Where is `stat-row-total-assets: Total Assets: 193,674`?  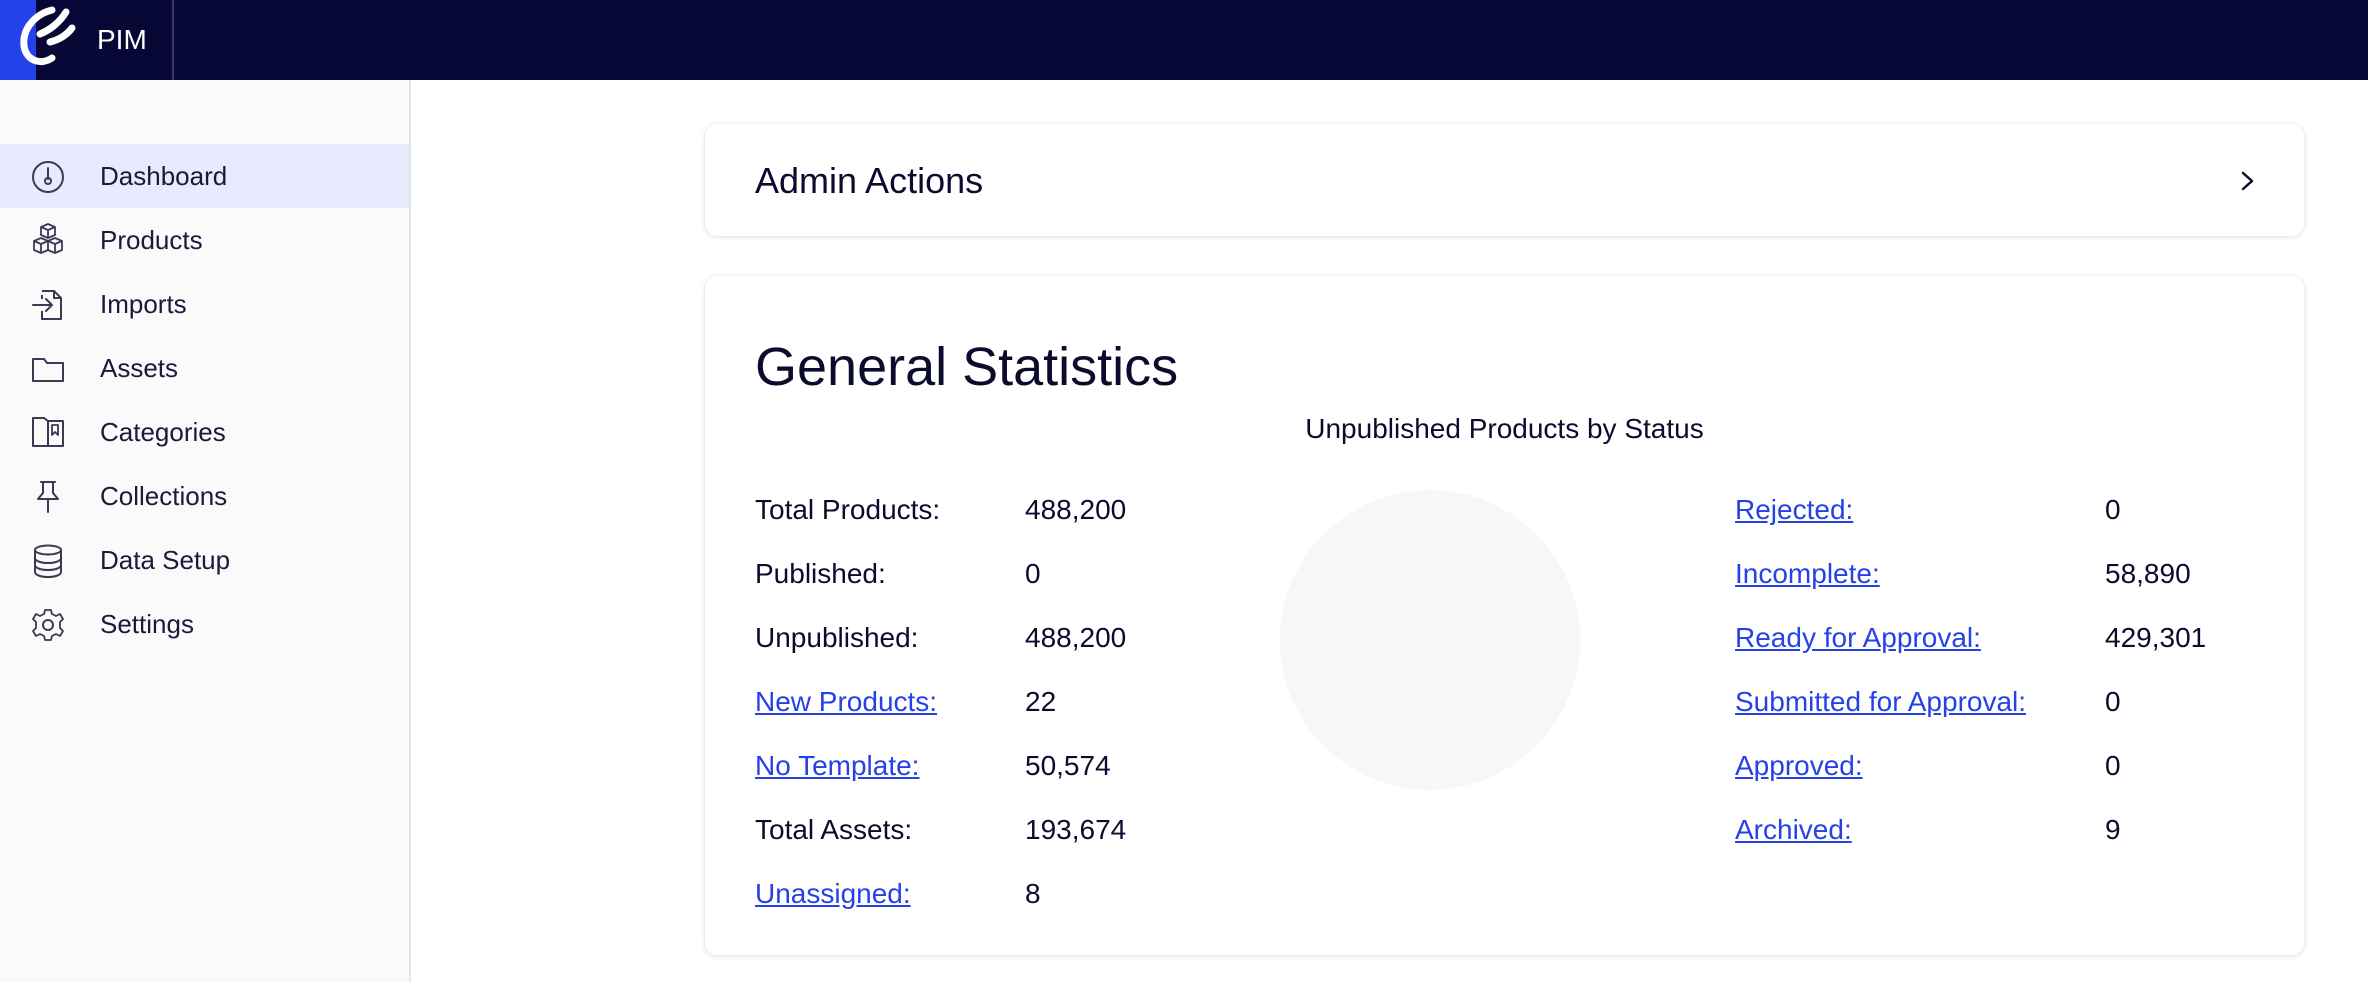 stat-row-total-assets: Total Assets: 193,674 is located at coordinates (1005, 830).